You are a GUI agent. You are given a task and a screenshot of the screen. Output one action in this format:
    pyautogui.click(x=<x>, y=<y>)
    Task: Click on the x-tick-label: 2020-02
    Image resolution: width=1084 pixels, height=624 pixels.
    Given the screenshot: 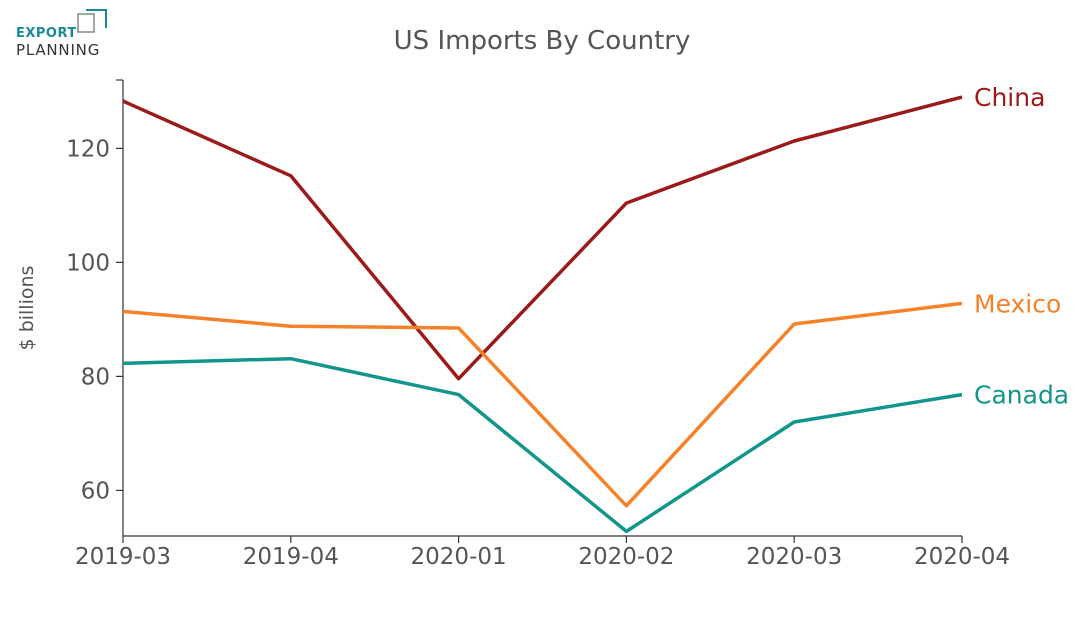 What is the action you would take?
    pyautogui.click(x=626, y=557)
    